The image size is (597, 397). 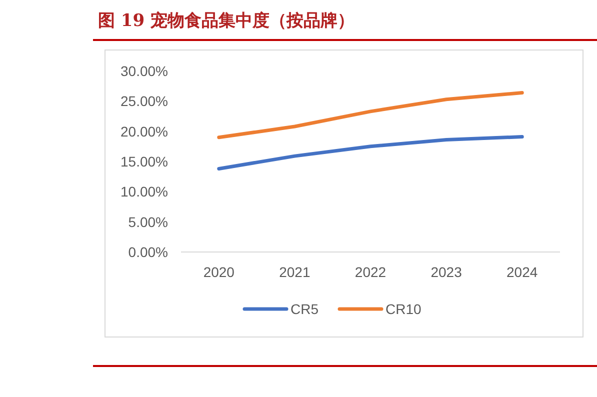 What do you see at coordinates (144, 101) in the screenshot?
I see `y-tick-label: 25.00%` at bounding box center [144, 101].